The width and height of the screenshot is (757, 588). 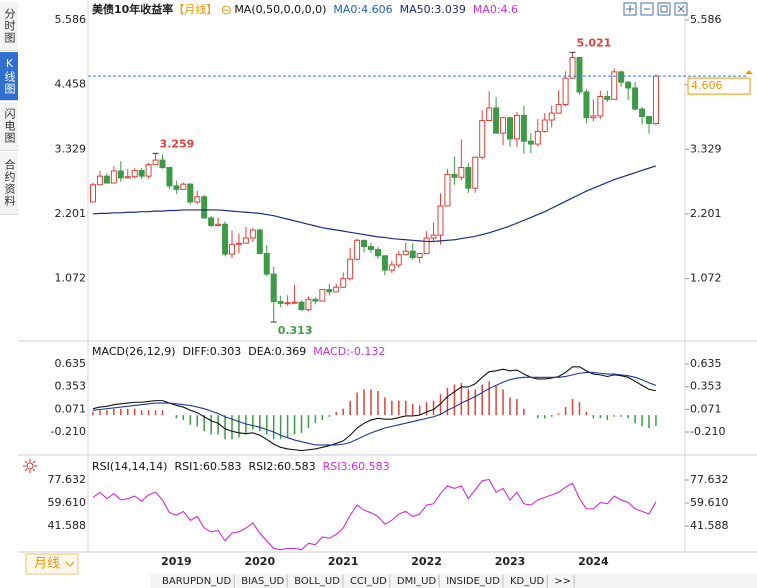 What do you see at coordinates (374, 514) in the screenshot?
I see `rsi-line` at bounding box center [374, 514].